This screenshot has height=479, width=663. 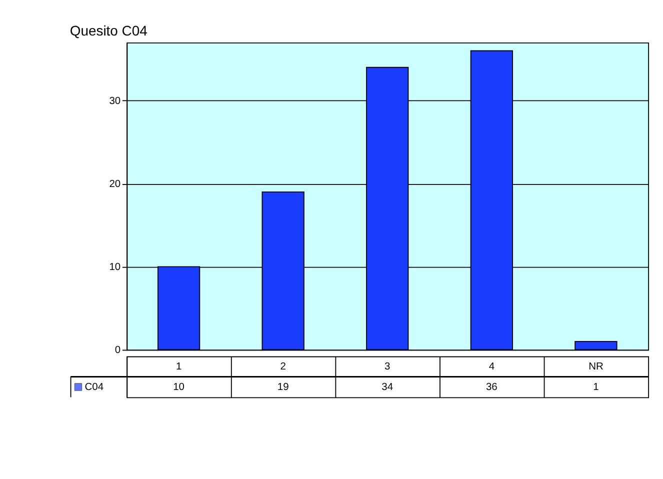 I want to click on y-tick-label: 0, so click(x=117, y=350).